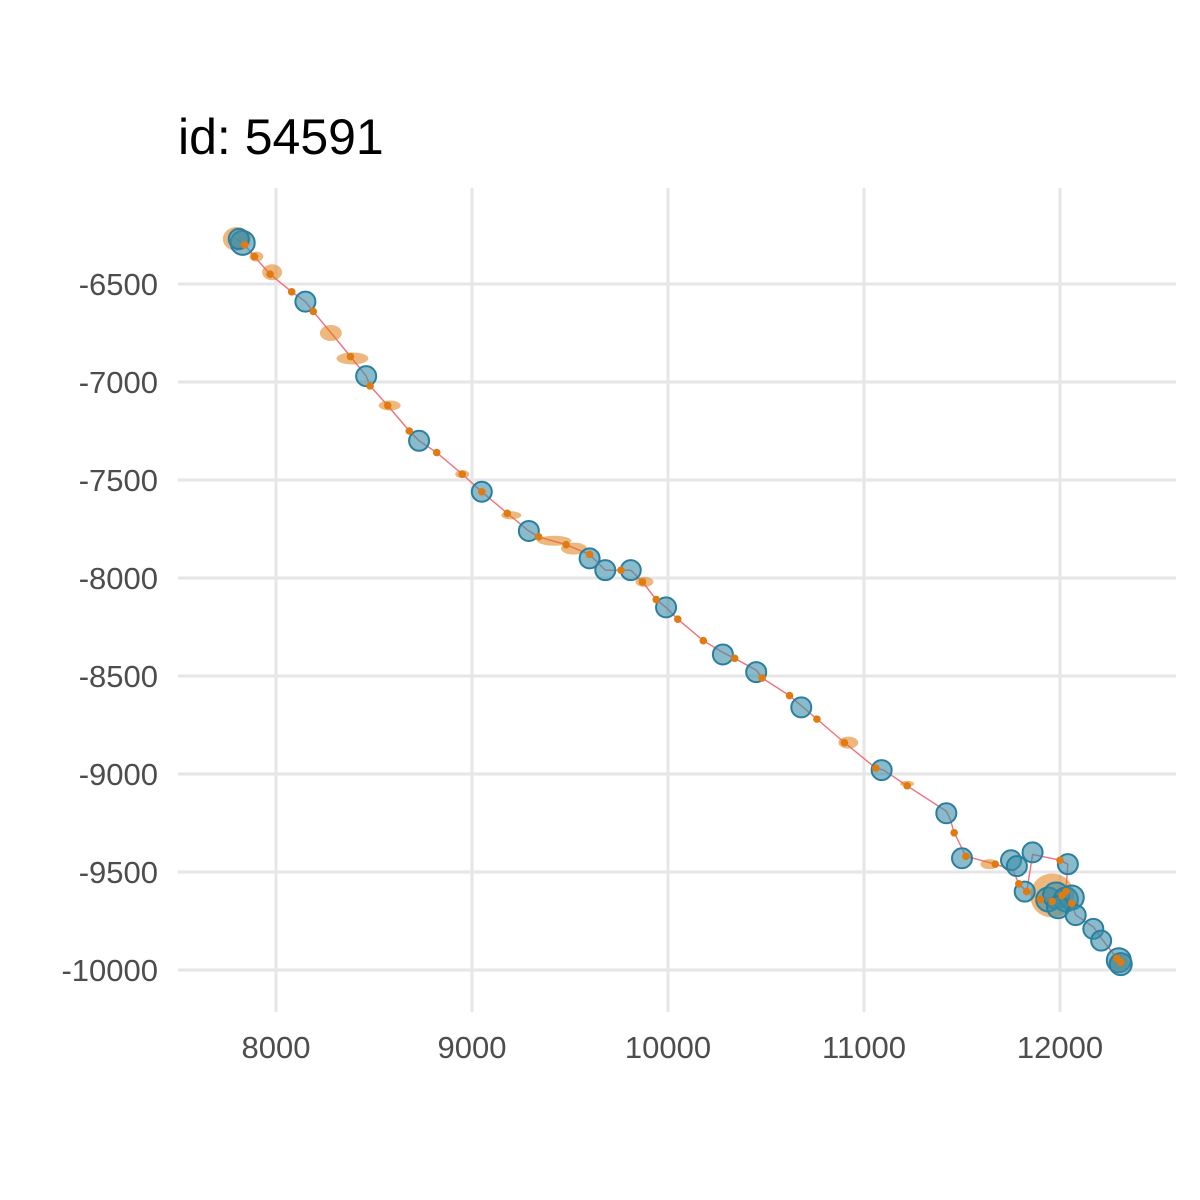 The image size is (1200, 1200). I want to click on x-tick-label: 9000, so click(472, 1047).